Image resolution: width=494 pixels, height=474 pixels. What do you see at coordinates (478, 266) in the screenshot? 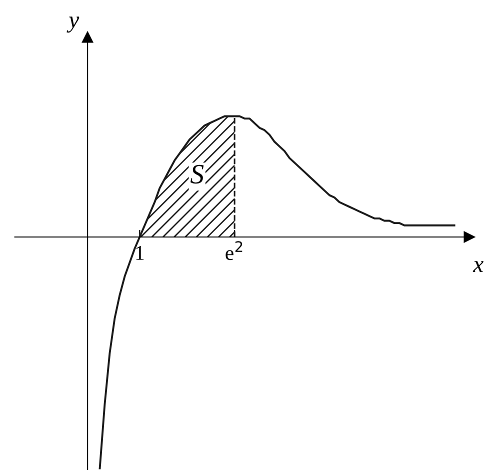
I see `x-axis-title: x` at bounding box center [478, 266].